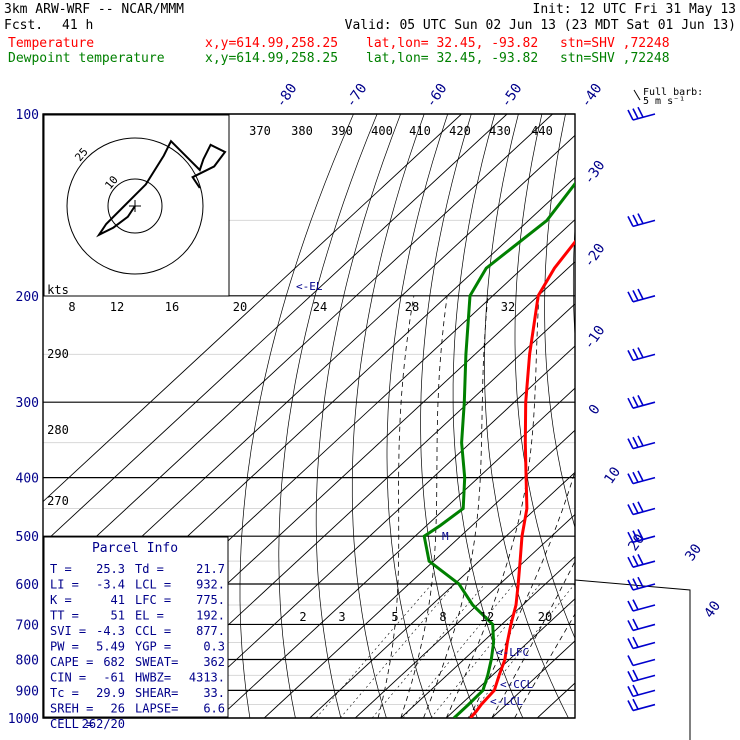  Describe the element at coordinates (595, 173) in the screenshot. I see `isotherm-label: -30` at that location.